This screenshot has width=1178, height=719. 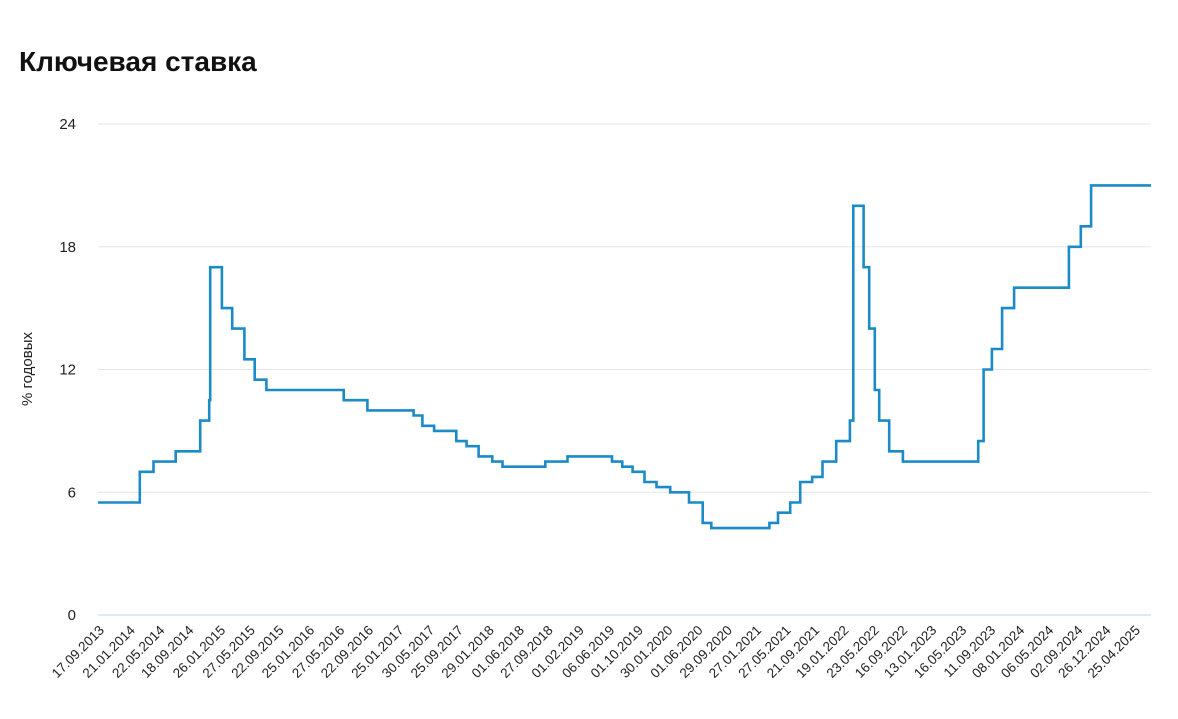 What do you see at coordinates (72, 492) in the screenshot?
I see `y-tick-label: 6` at bounding box center [72, 492].